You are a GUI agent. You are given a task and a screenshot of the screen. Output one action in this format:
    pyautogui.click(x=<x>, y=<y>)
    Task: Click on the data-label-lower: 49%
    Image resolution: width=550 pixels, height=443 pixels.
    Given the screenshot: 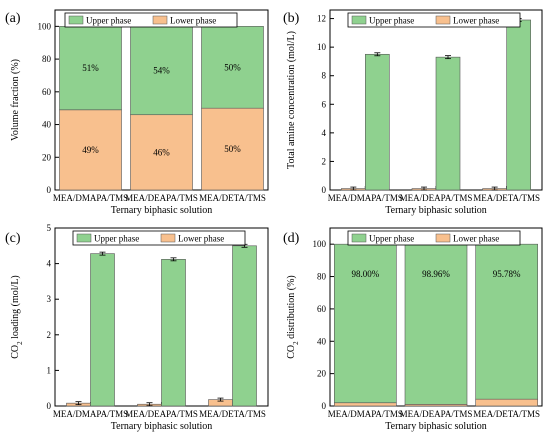 What is the action you would take?
    pyautogui.click(x=90, y=150)
    